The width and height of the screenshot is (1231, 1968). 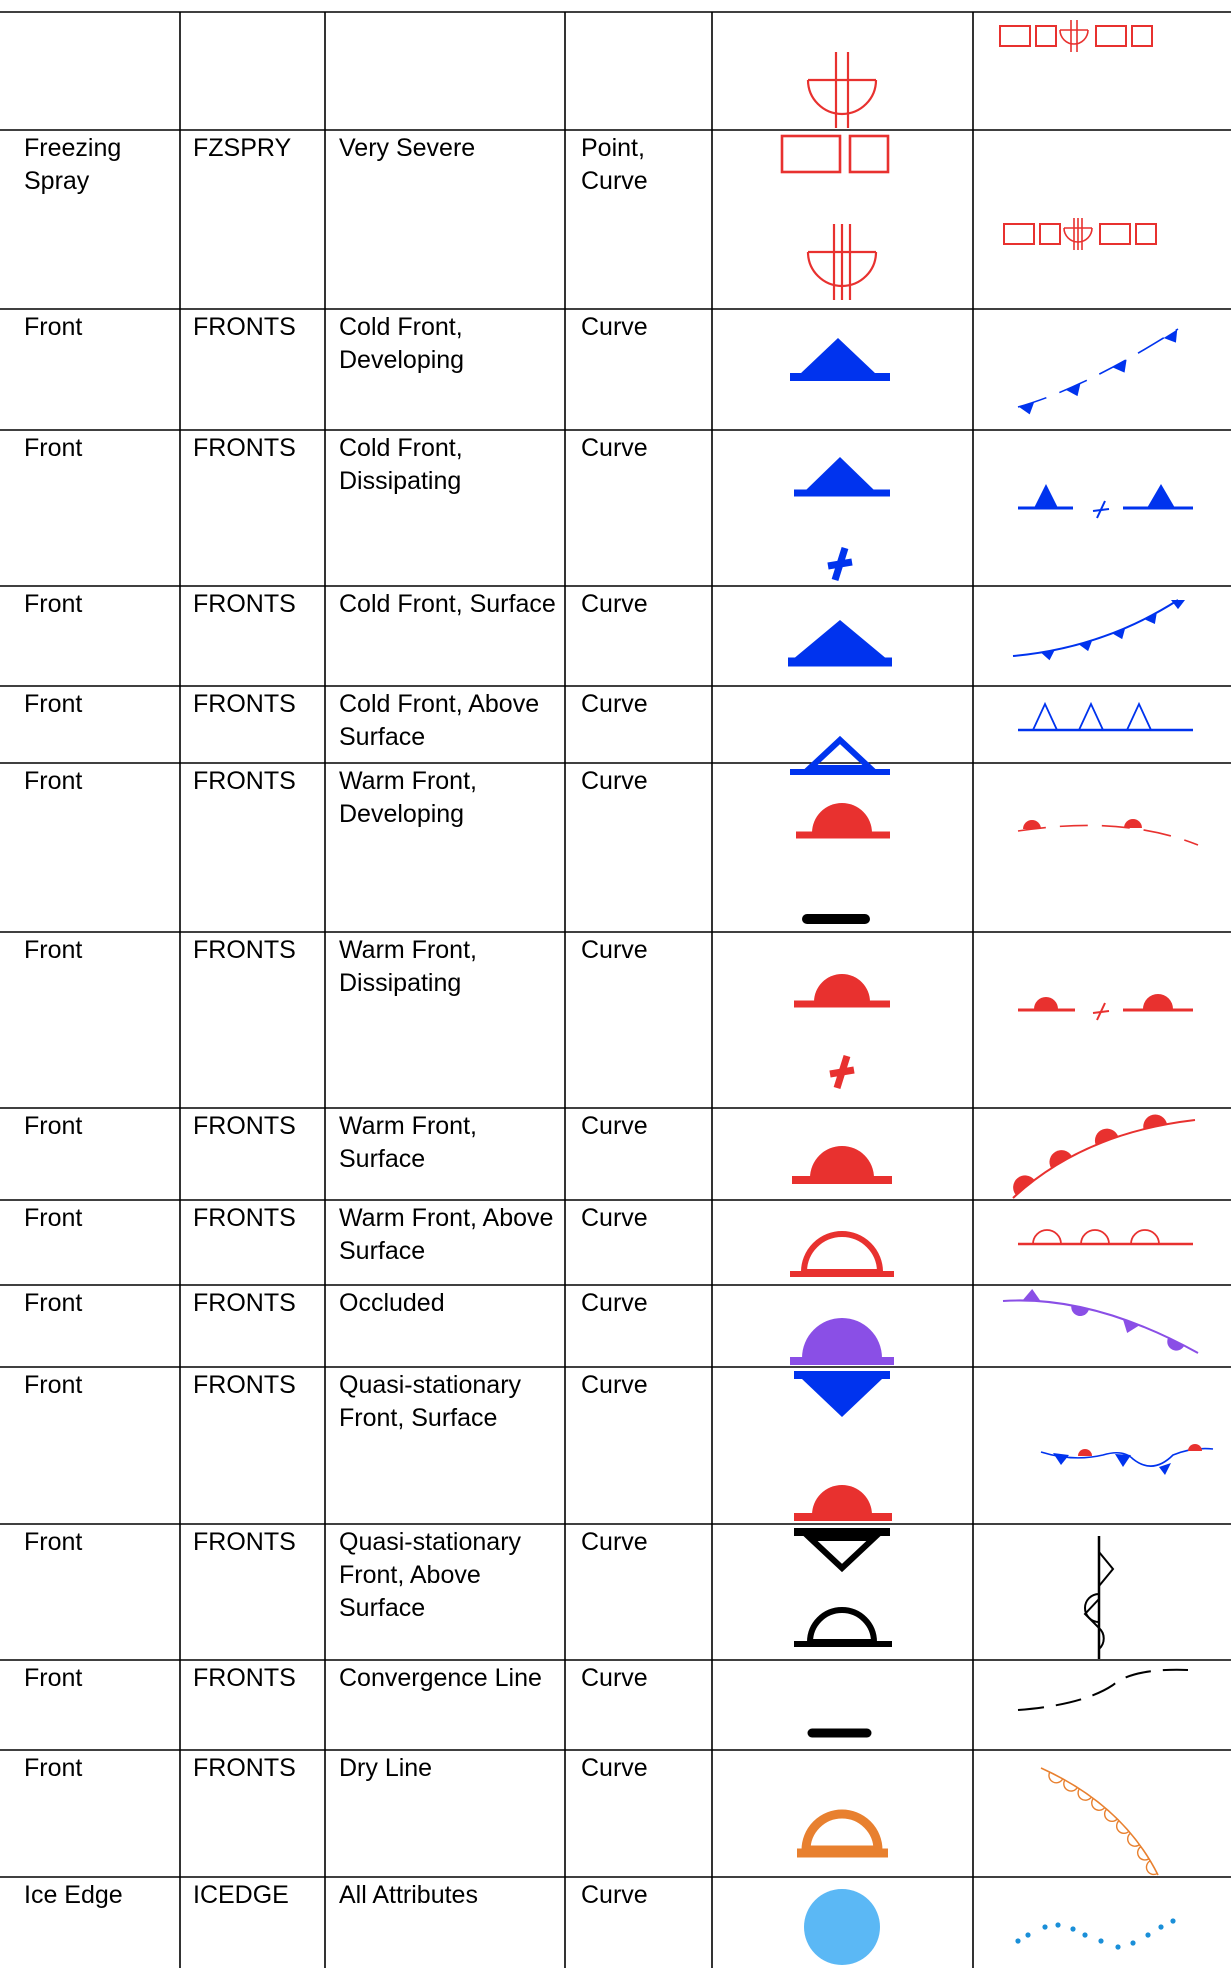 What do you see at coordinates (1098, 371) in the screenshot?
I see `cold-front-developing-line` at bounding box center [1098, 371].